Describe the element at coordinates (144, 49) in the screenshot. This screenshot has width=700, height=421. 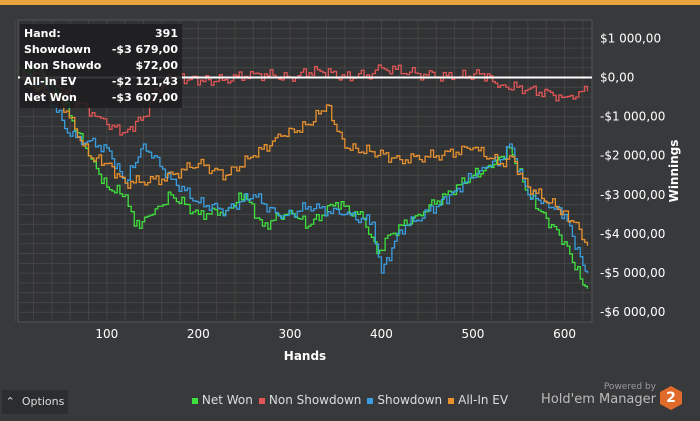
I see `tooltip-value: -$3 679,00` at that location.